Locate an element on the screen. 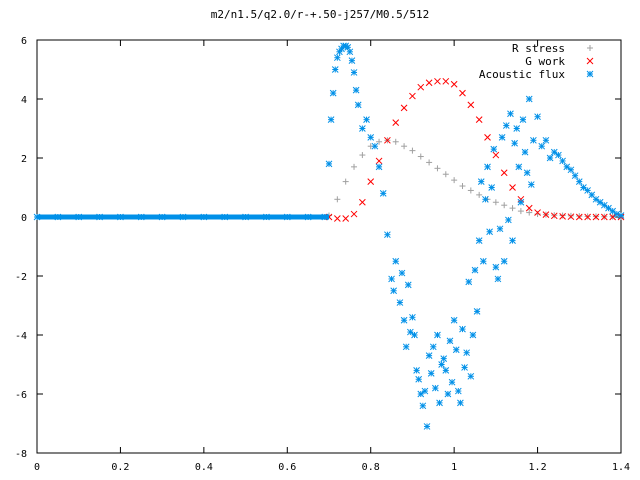 Image resolution: width=640 pixels, height=480 pixels. x-tick-label: 0.6 is located at coordinates (287, 467).